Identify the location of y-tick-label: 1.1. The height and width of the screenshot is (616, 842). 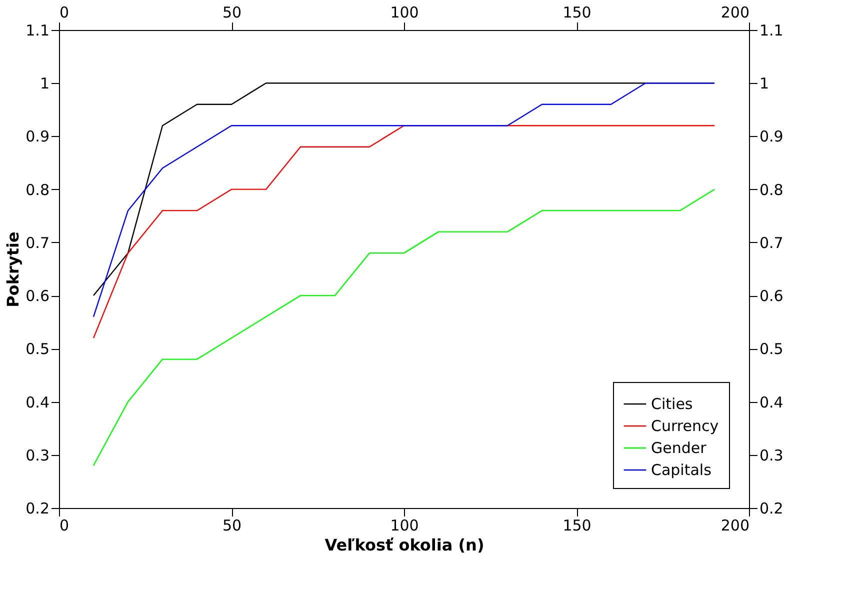
(38, 31).